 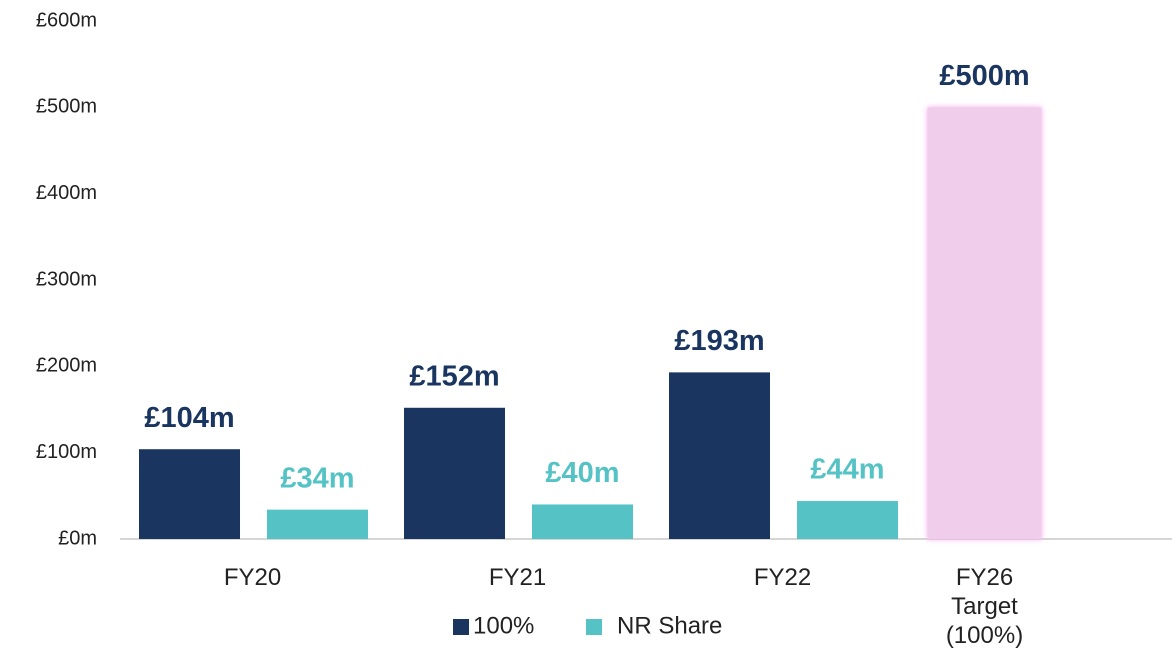 I want to click on data-label: £44m, so click(x=847, y=470).